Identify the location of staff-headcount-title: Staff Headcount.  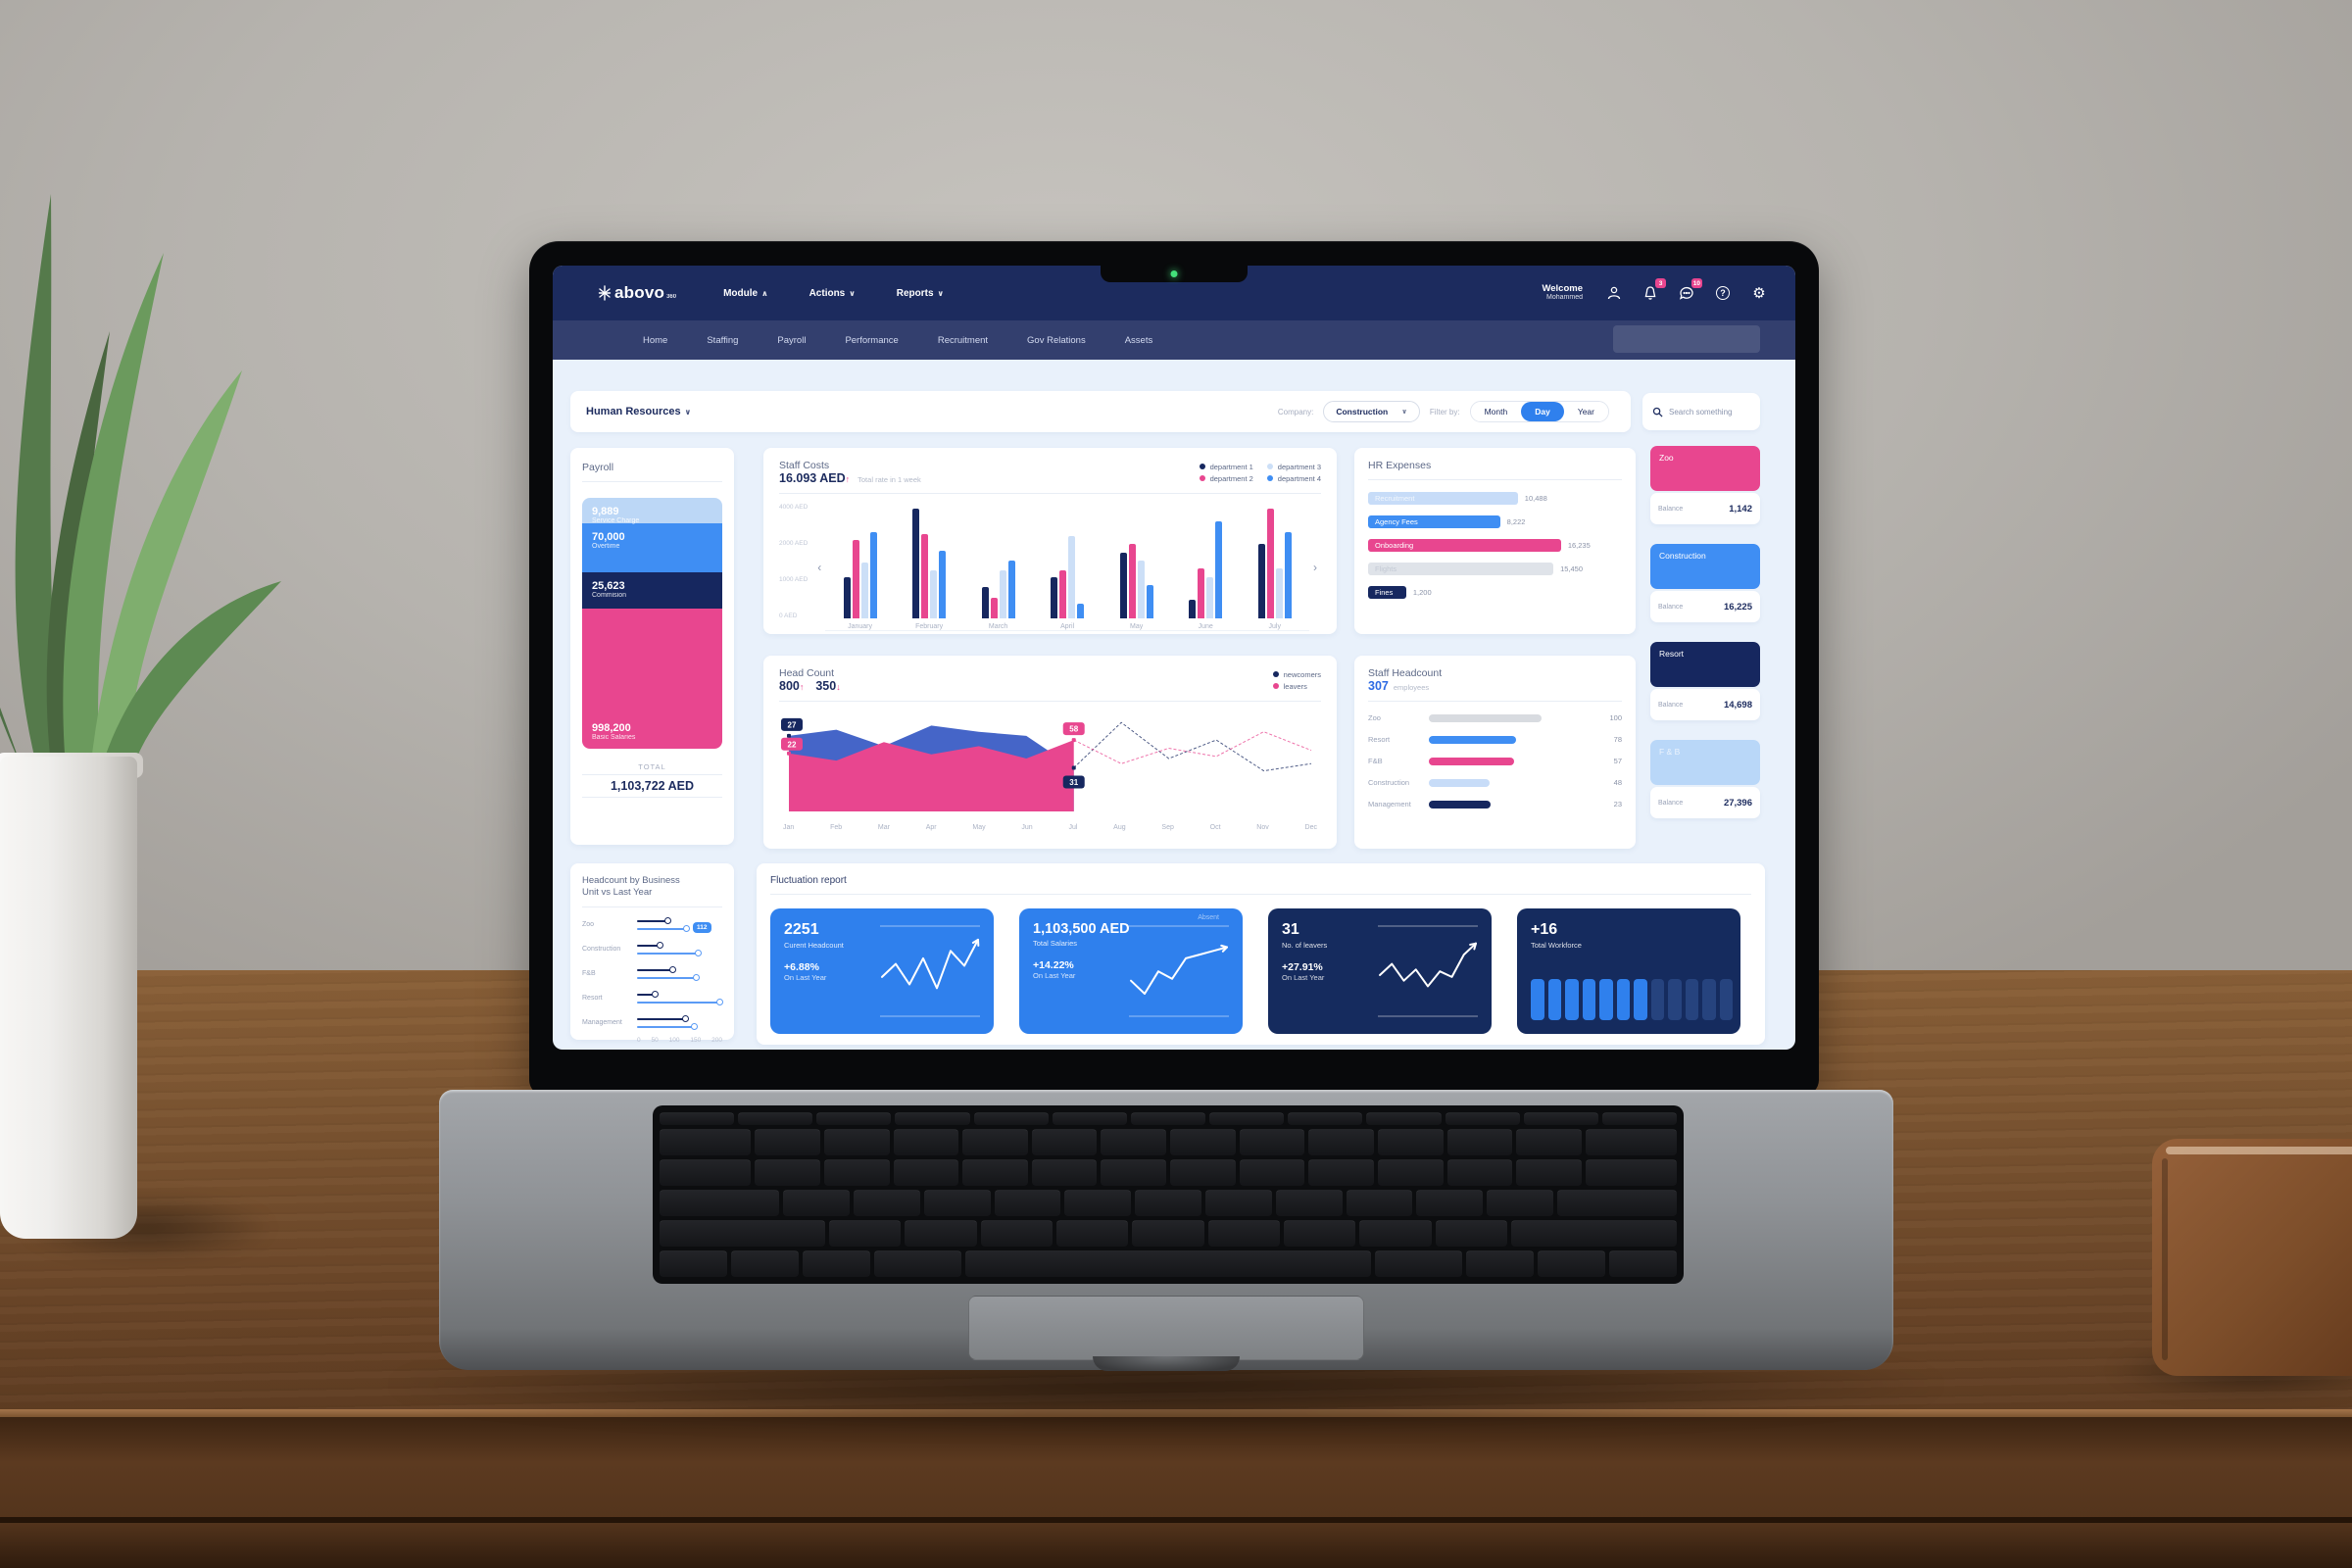
(1405, 673).